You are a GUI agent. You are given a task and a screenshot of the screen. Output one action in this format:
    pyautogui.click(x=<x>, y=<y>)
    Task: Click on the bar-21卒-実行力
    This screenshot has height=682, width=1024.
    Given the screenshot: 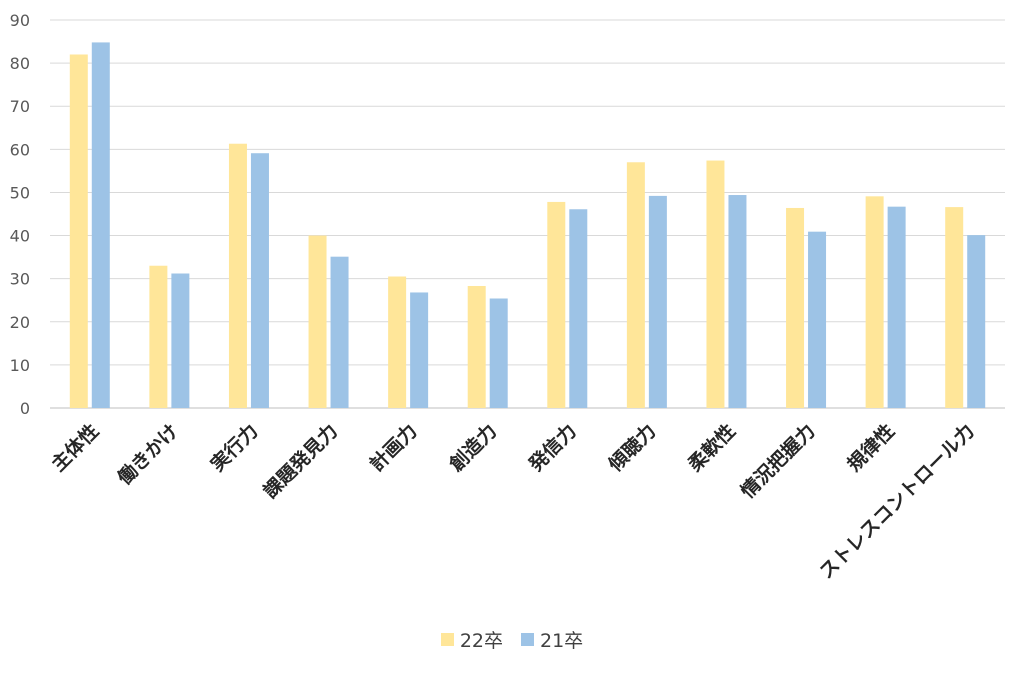 What is the action you would take?
    pyautogui.click(x=259, y=280)
    